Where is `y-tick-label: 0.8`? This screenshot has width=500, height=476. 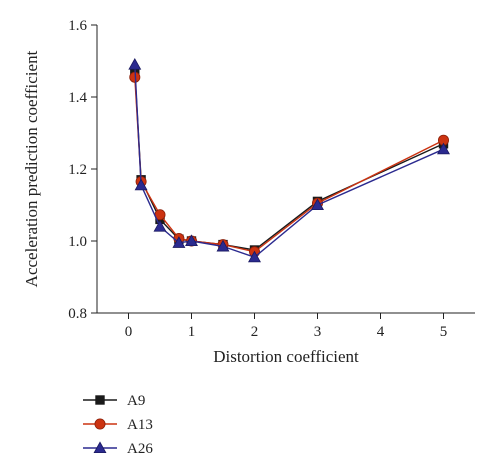
y-tick-label: 0.8 is located at coordinates (77, 314).